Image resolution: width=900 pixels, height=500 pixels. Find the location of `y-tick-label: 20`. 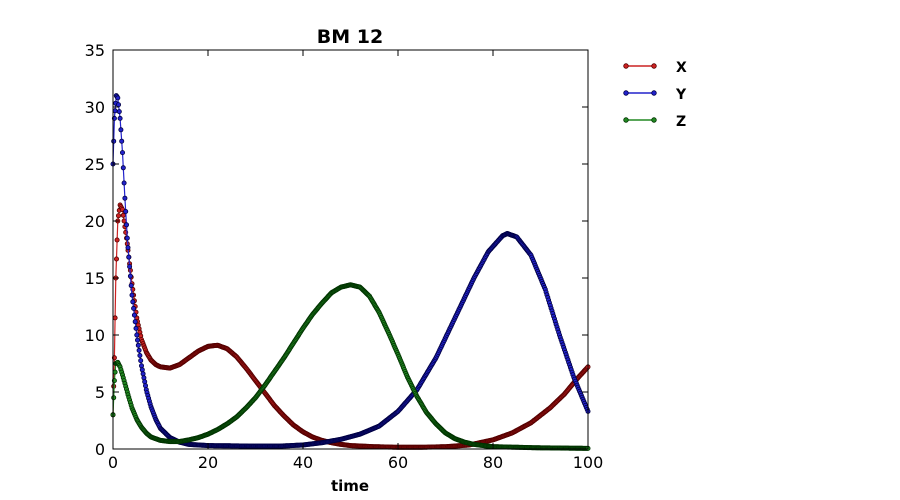

y-tick-label: 20 is located at coordinates (95, 221).